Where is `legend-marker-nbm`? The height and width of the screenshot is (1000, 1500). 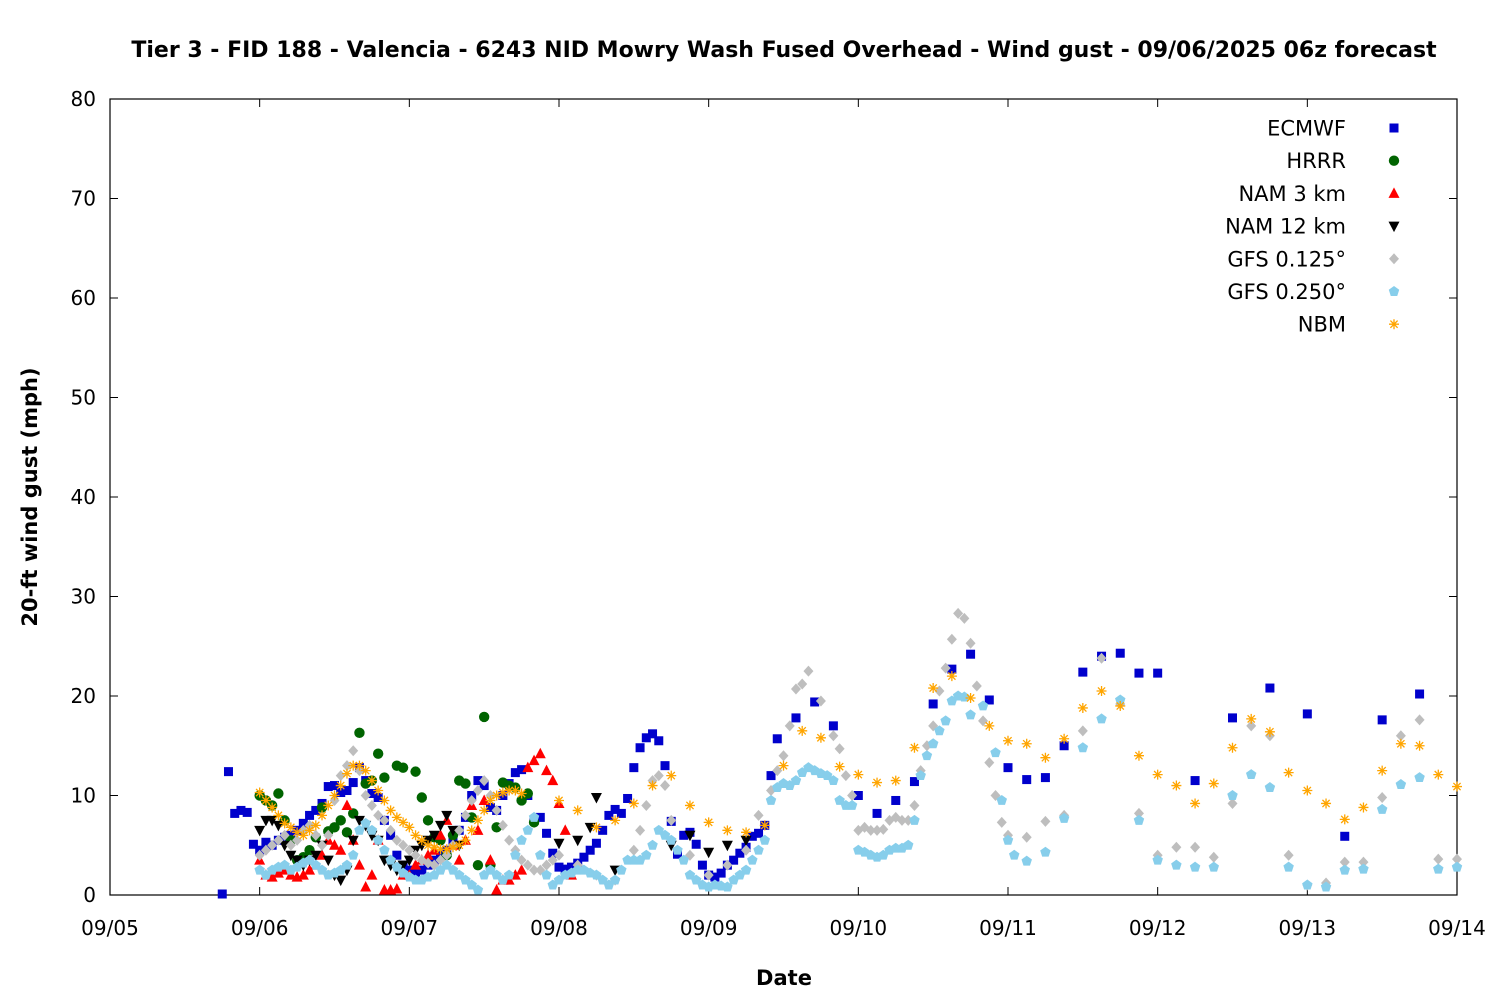 legend-marker-nbm is located at coordinates (1394, 324).